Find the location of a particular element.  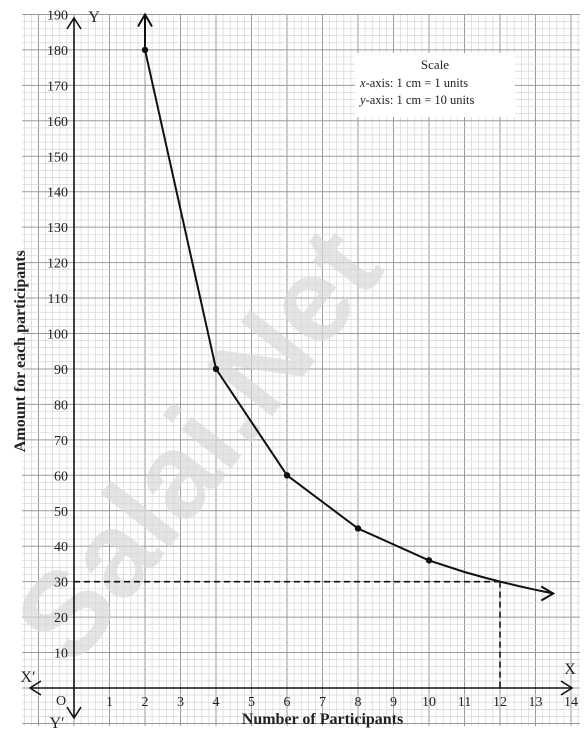

y-tick-label: 40 is located at coordinates (61, 547).